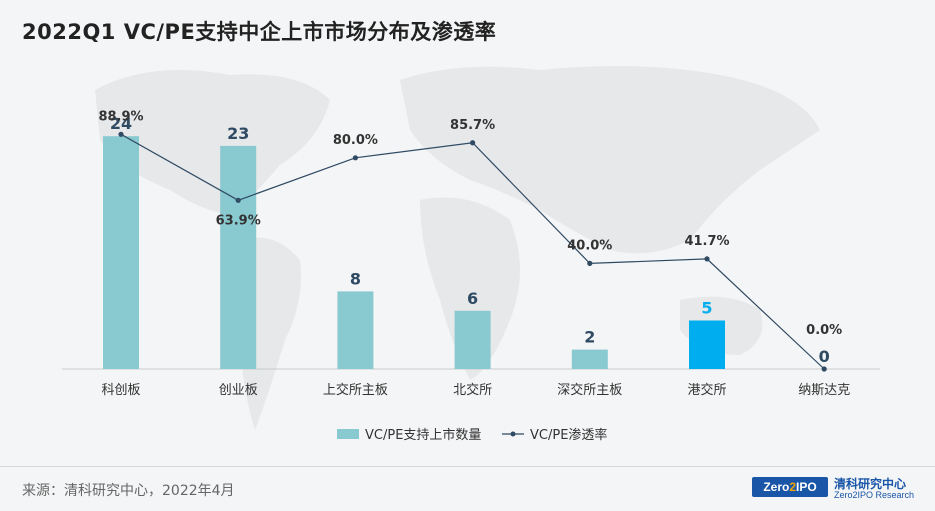  I want to click on line-value-label-2: 80.0%, so click(355, 140).